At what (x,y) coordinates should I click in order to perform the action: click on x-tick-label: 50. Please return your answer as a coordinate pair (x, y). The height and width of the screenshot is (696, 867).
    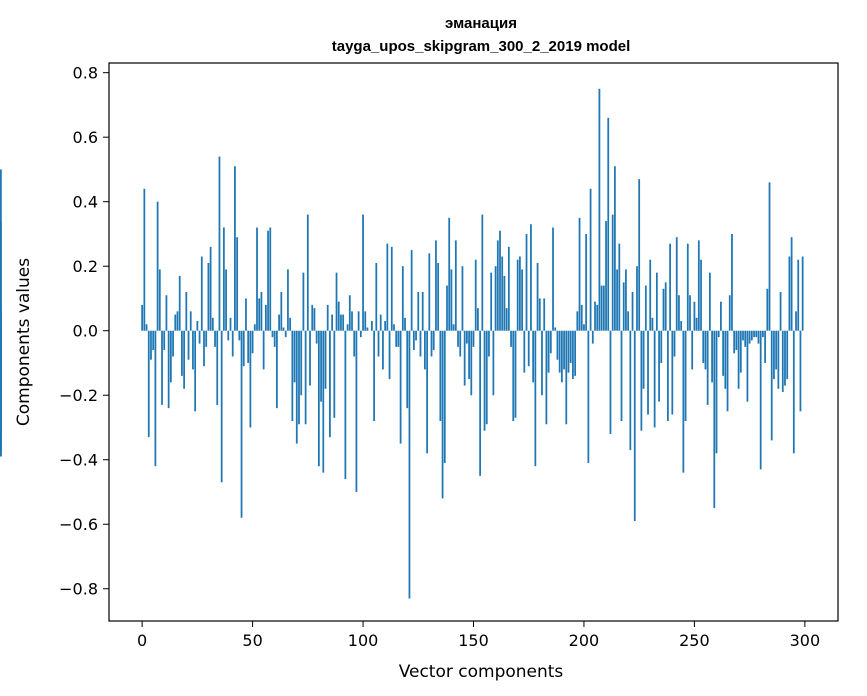
    Looking at the image, I should click on (252, 640).